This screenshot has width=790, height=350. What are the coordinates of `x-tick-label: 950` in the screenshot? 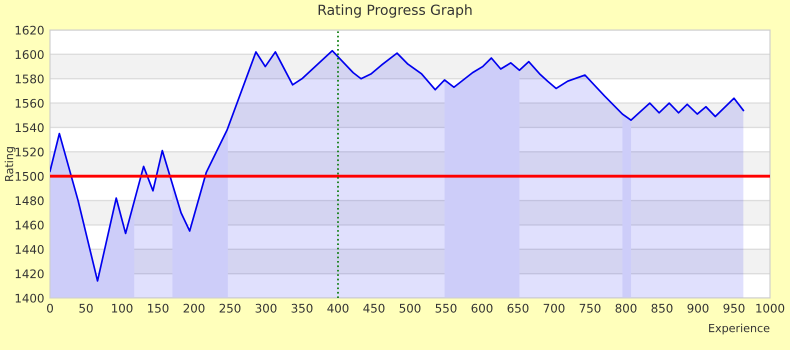 It's located at (733, 308).